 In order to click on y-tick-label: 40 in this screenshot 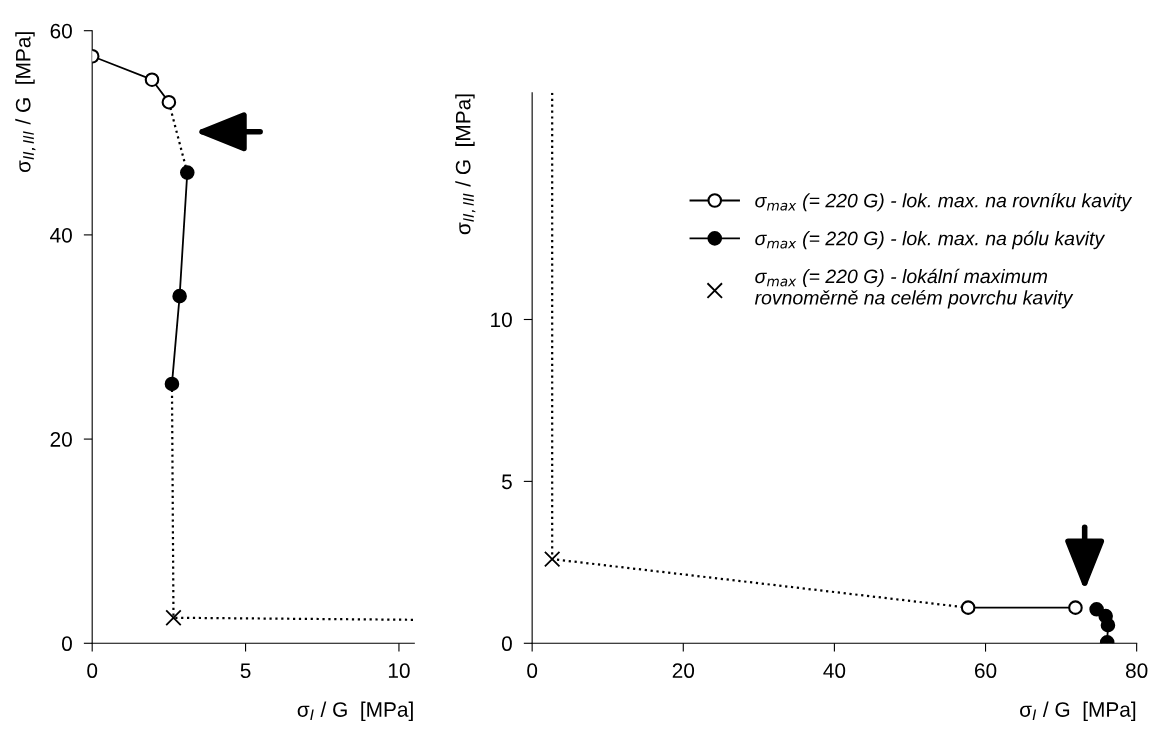, I will do `click(61, 235)`.